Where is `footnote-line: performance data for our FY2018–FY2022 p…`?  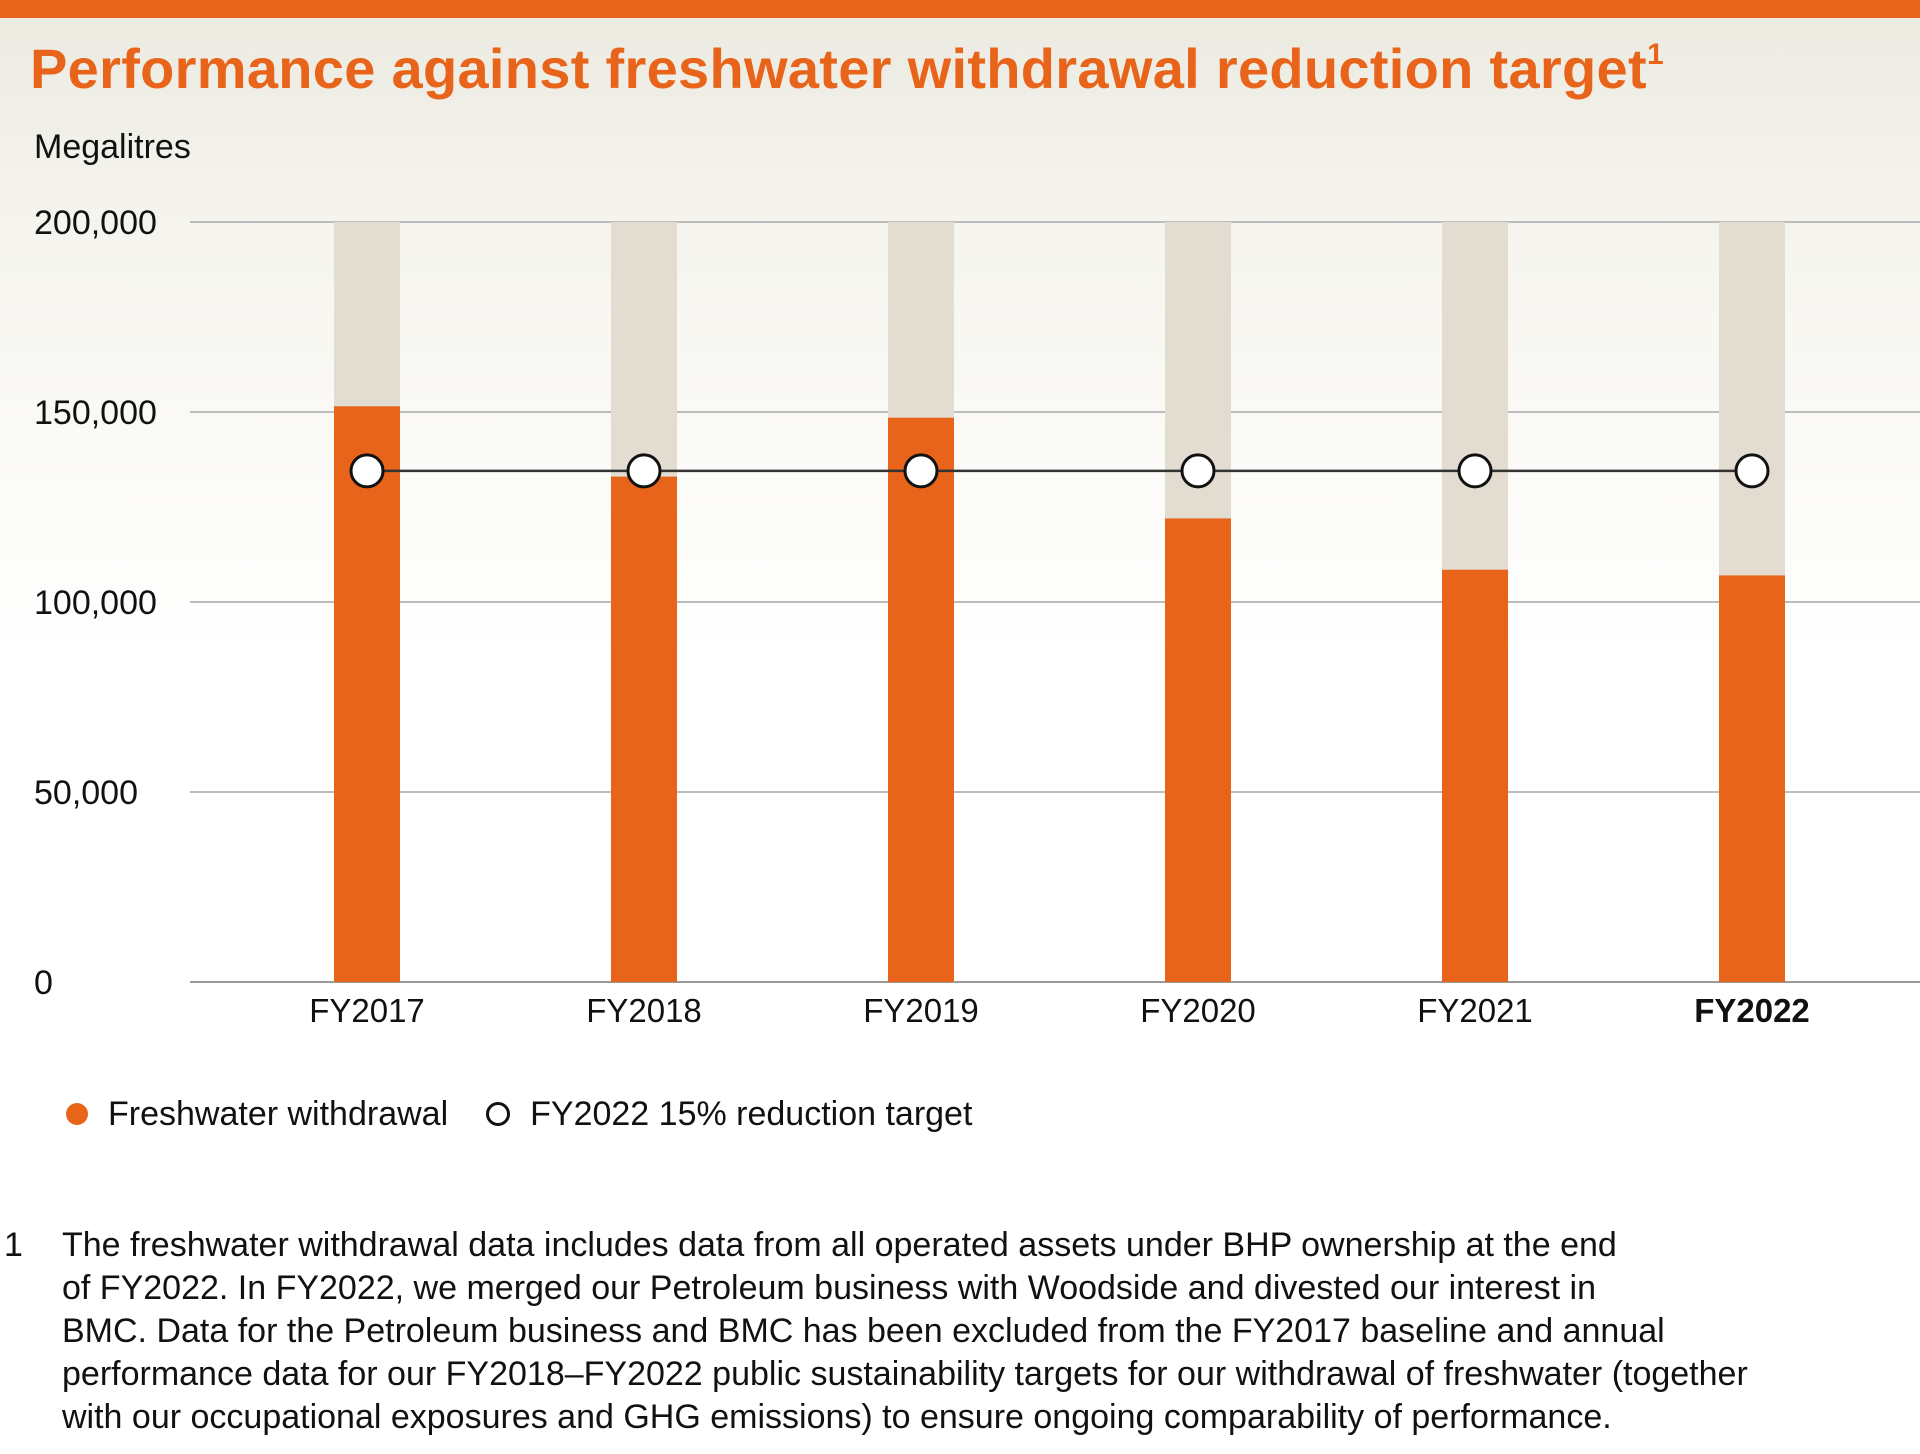 footnote-line: performance data for our FY2018–FY2022 p… is located at coordinates (905, 1374).